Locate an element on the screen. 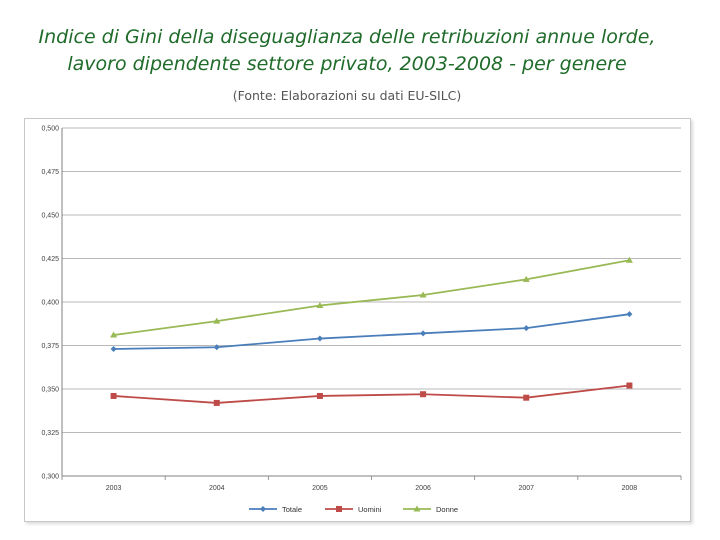 This screenshot has height=540, width=720. y-tick-label: 0,500 is located at coordinates (50, 129).